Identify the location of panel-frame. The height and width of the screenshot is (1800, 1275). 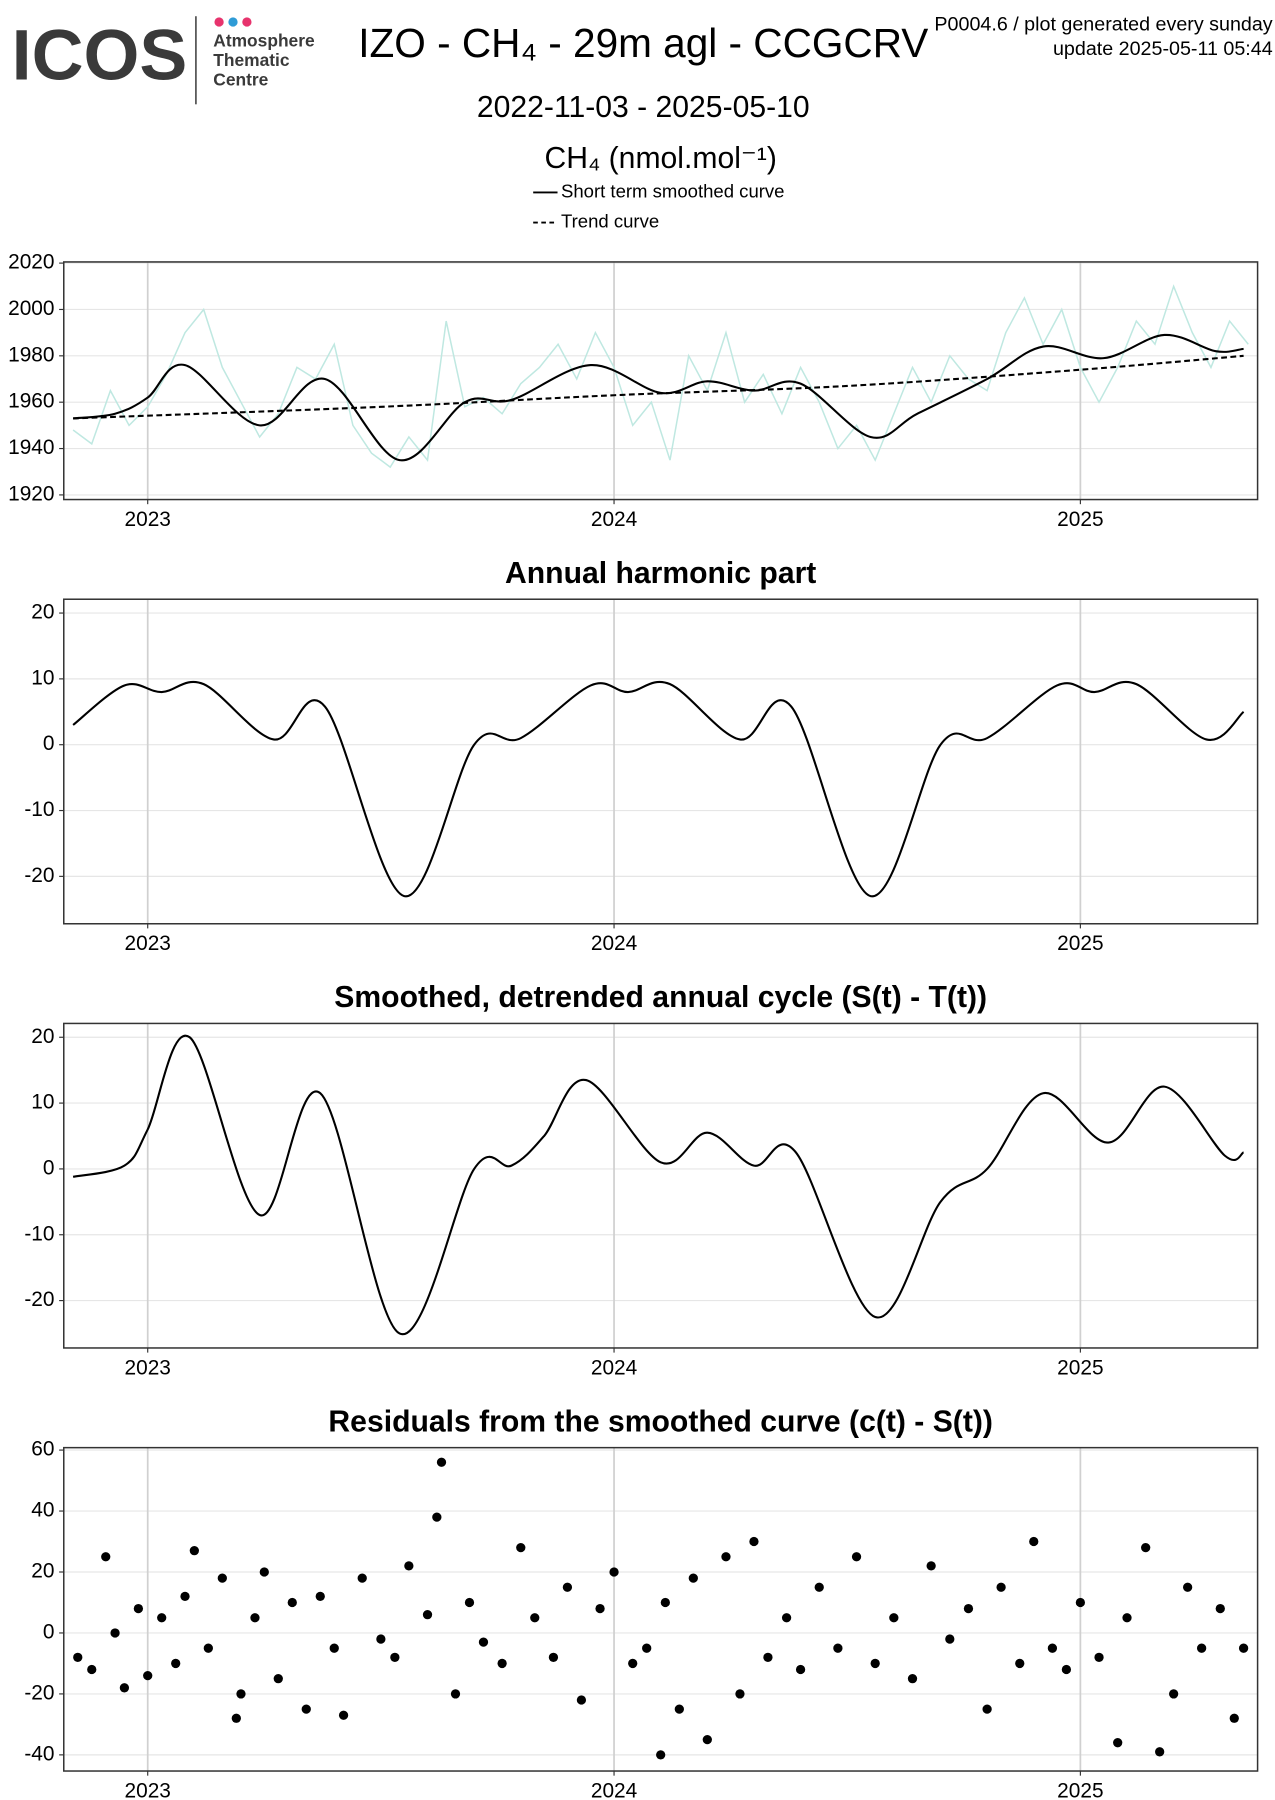
(661, 381).